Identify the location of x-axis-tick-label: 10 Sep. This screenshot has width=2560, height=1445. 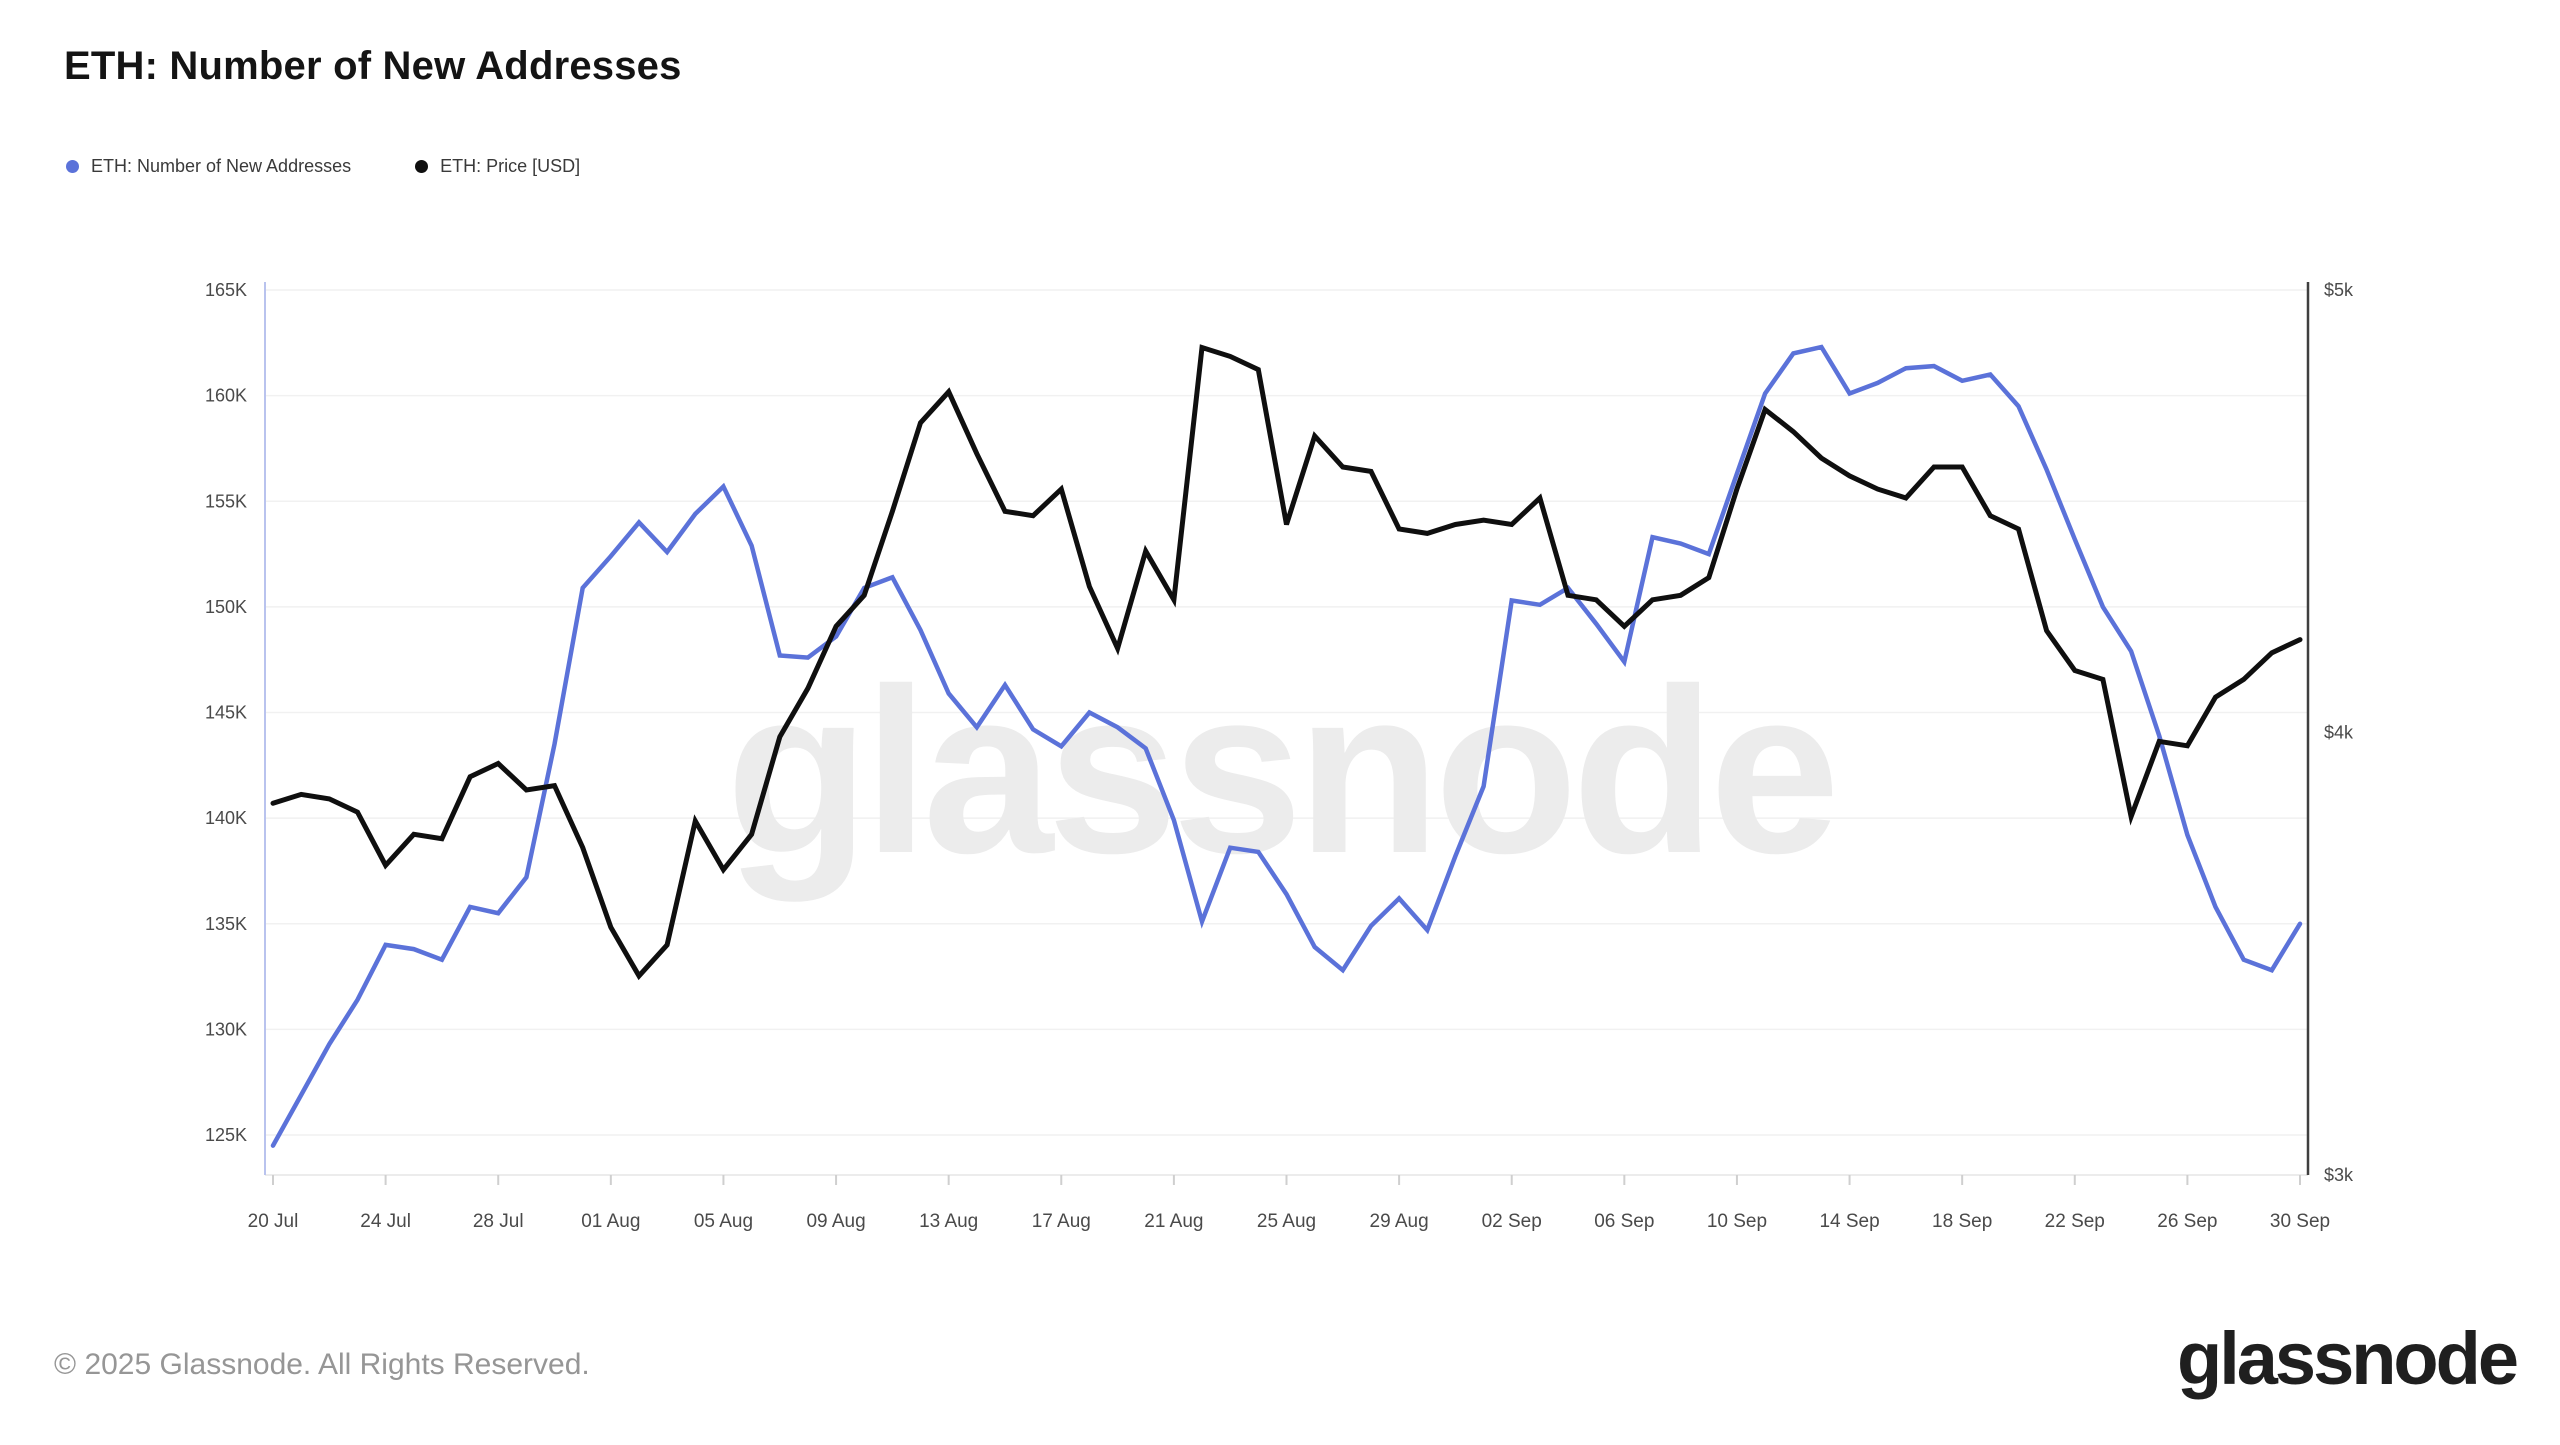
(1737, 1221).